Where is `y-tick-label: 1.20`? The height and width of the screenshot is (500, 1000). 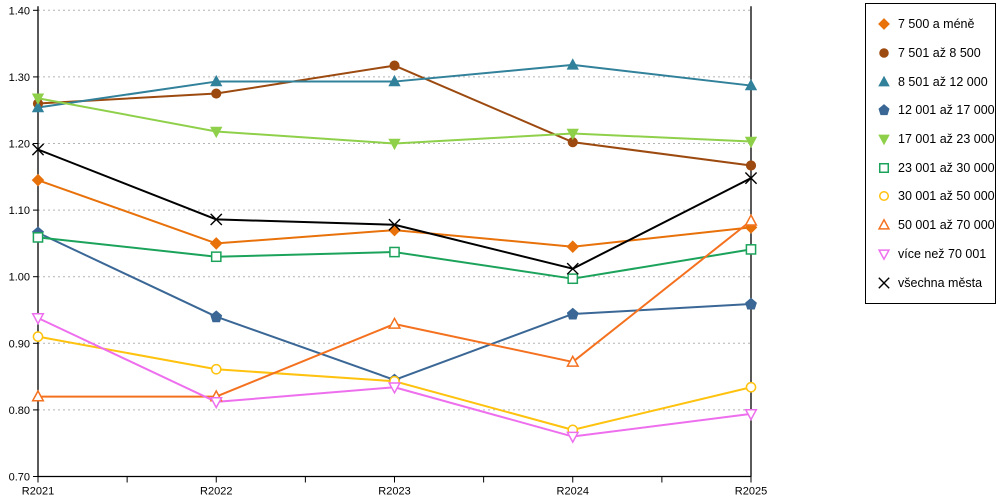 y-tick-label: 1.20 is located at coordinates (19, 145).